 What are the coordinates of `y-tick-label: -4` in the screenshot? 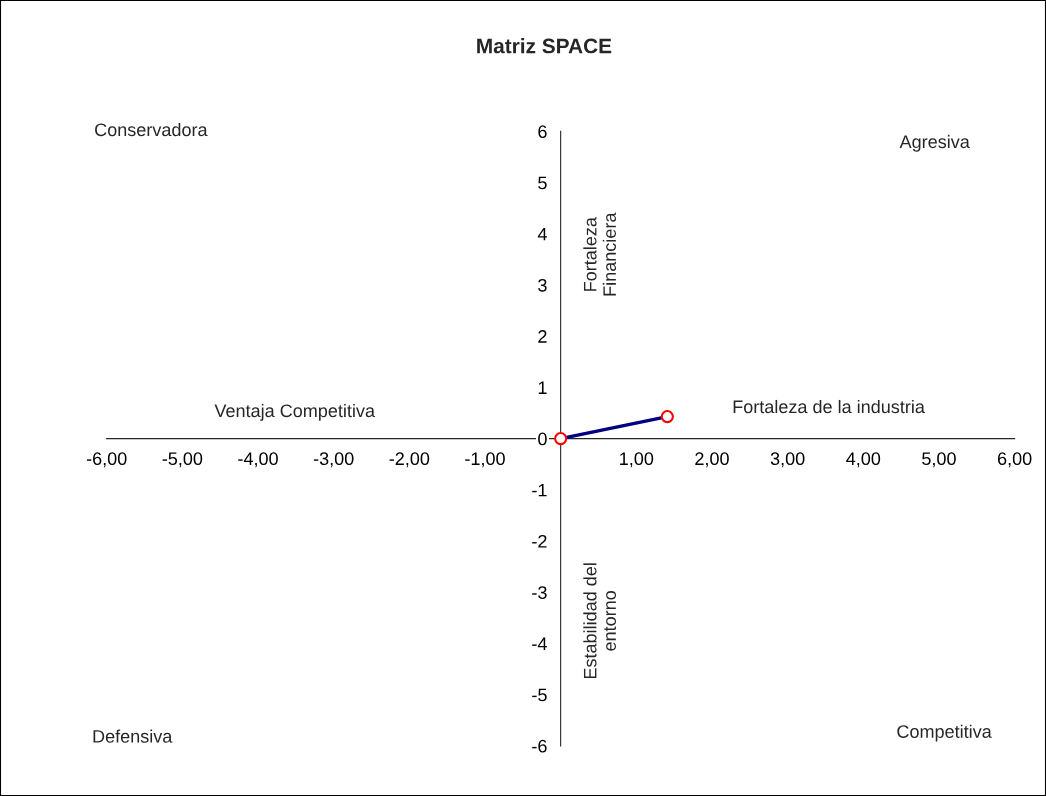 It's located at (539, 643).